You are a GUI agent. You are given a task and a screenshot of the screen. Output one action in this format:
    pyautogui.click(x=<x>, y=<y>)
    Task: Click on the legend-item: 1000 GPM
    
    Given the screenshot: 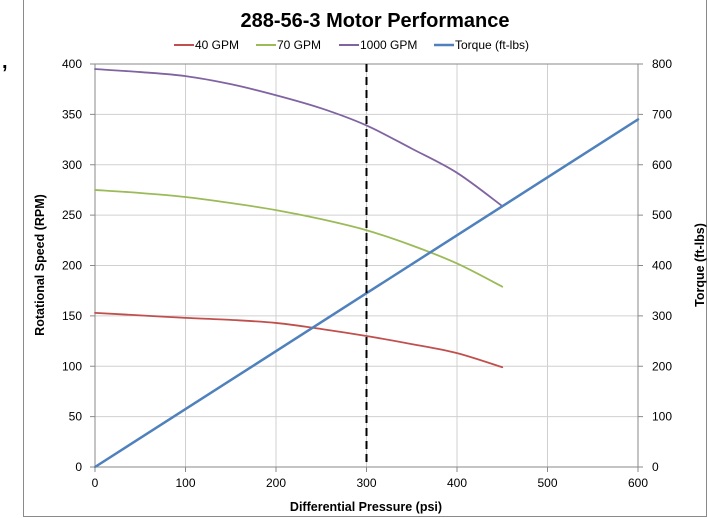 What is the action you would take?
    pyautogui.click(x=378, y=45)
    